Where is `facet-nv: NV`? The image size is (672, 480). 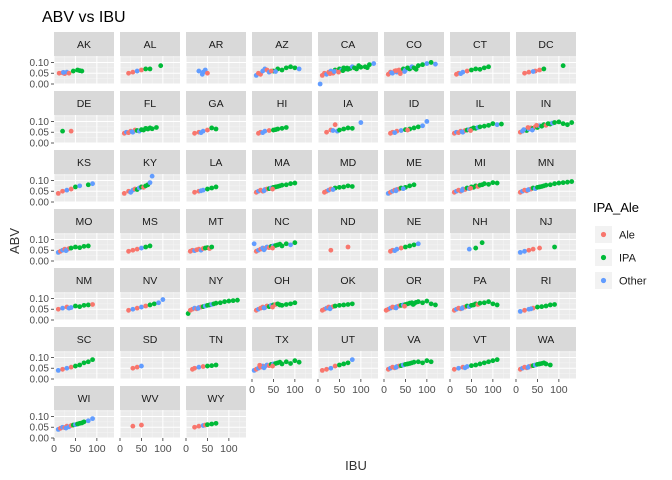 facet-nv: NV is located at coordinates (149, 294).